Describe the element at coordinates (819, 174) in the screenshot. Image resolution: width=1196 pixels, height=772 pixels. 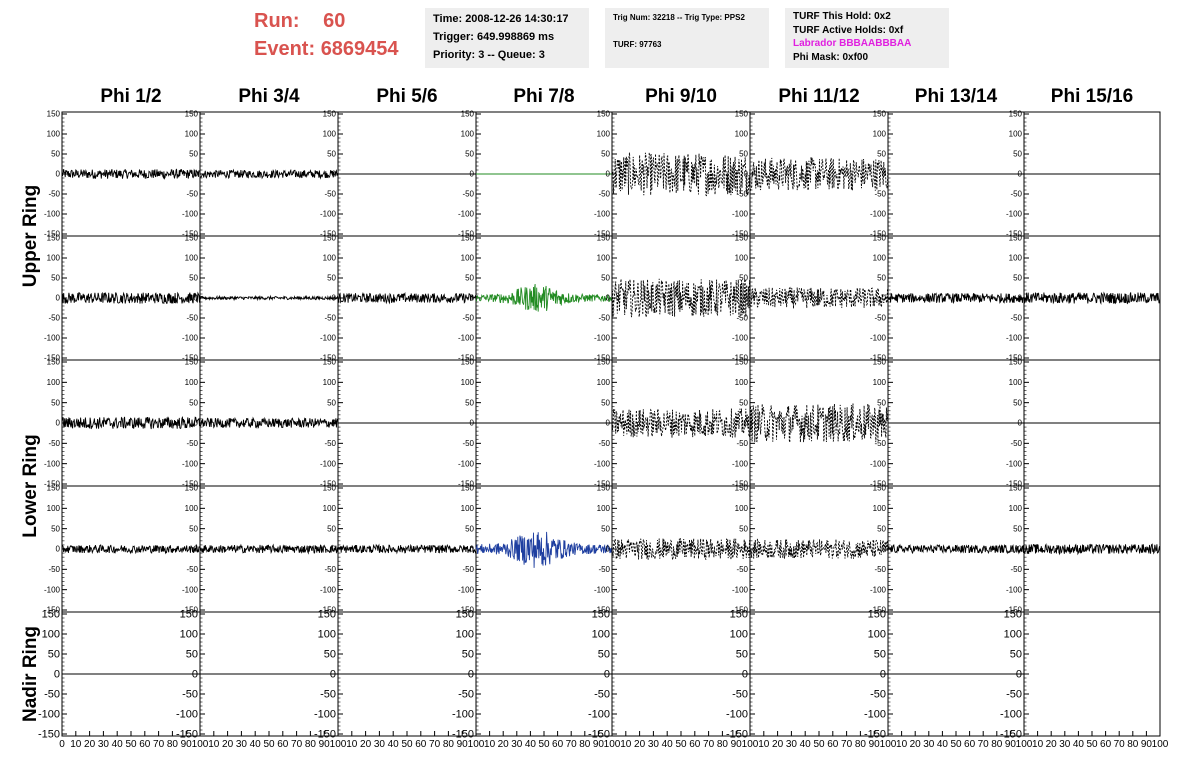
I see `waveform-r1-c6` at that location.